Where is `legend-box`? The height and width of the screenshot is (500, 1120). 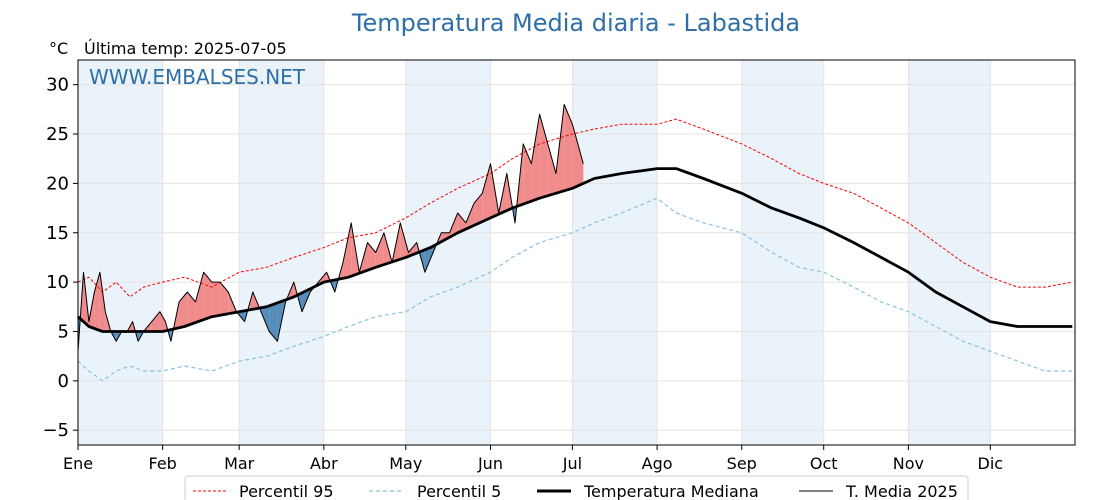
legend-box is located at coordinates (576, 487).